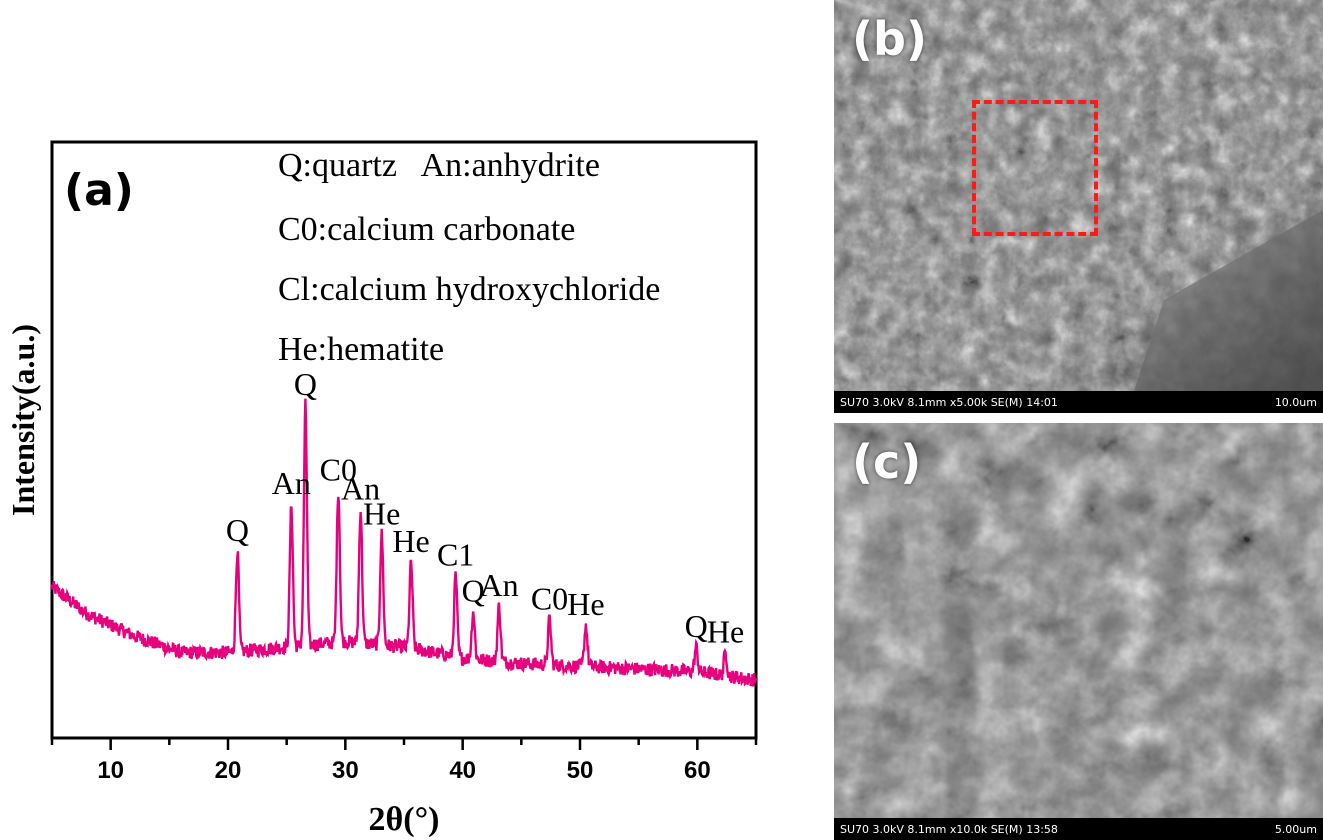 This screenshot has width=1323, height=840. Describe the element at coordinates (361, 349) in the screenshot. I see `legend-line-4: He:hematite` at that location.